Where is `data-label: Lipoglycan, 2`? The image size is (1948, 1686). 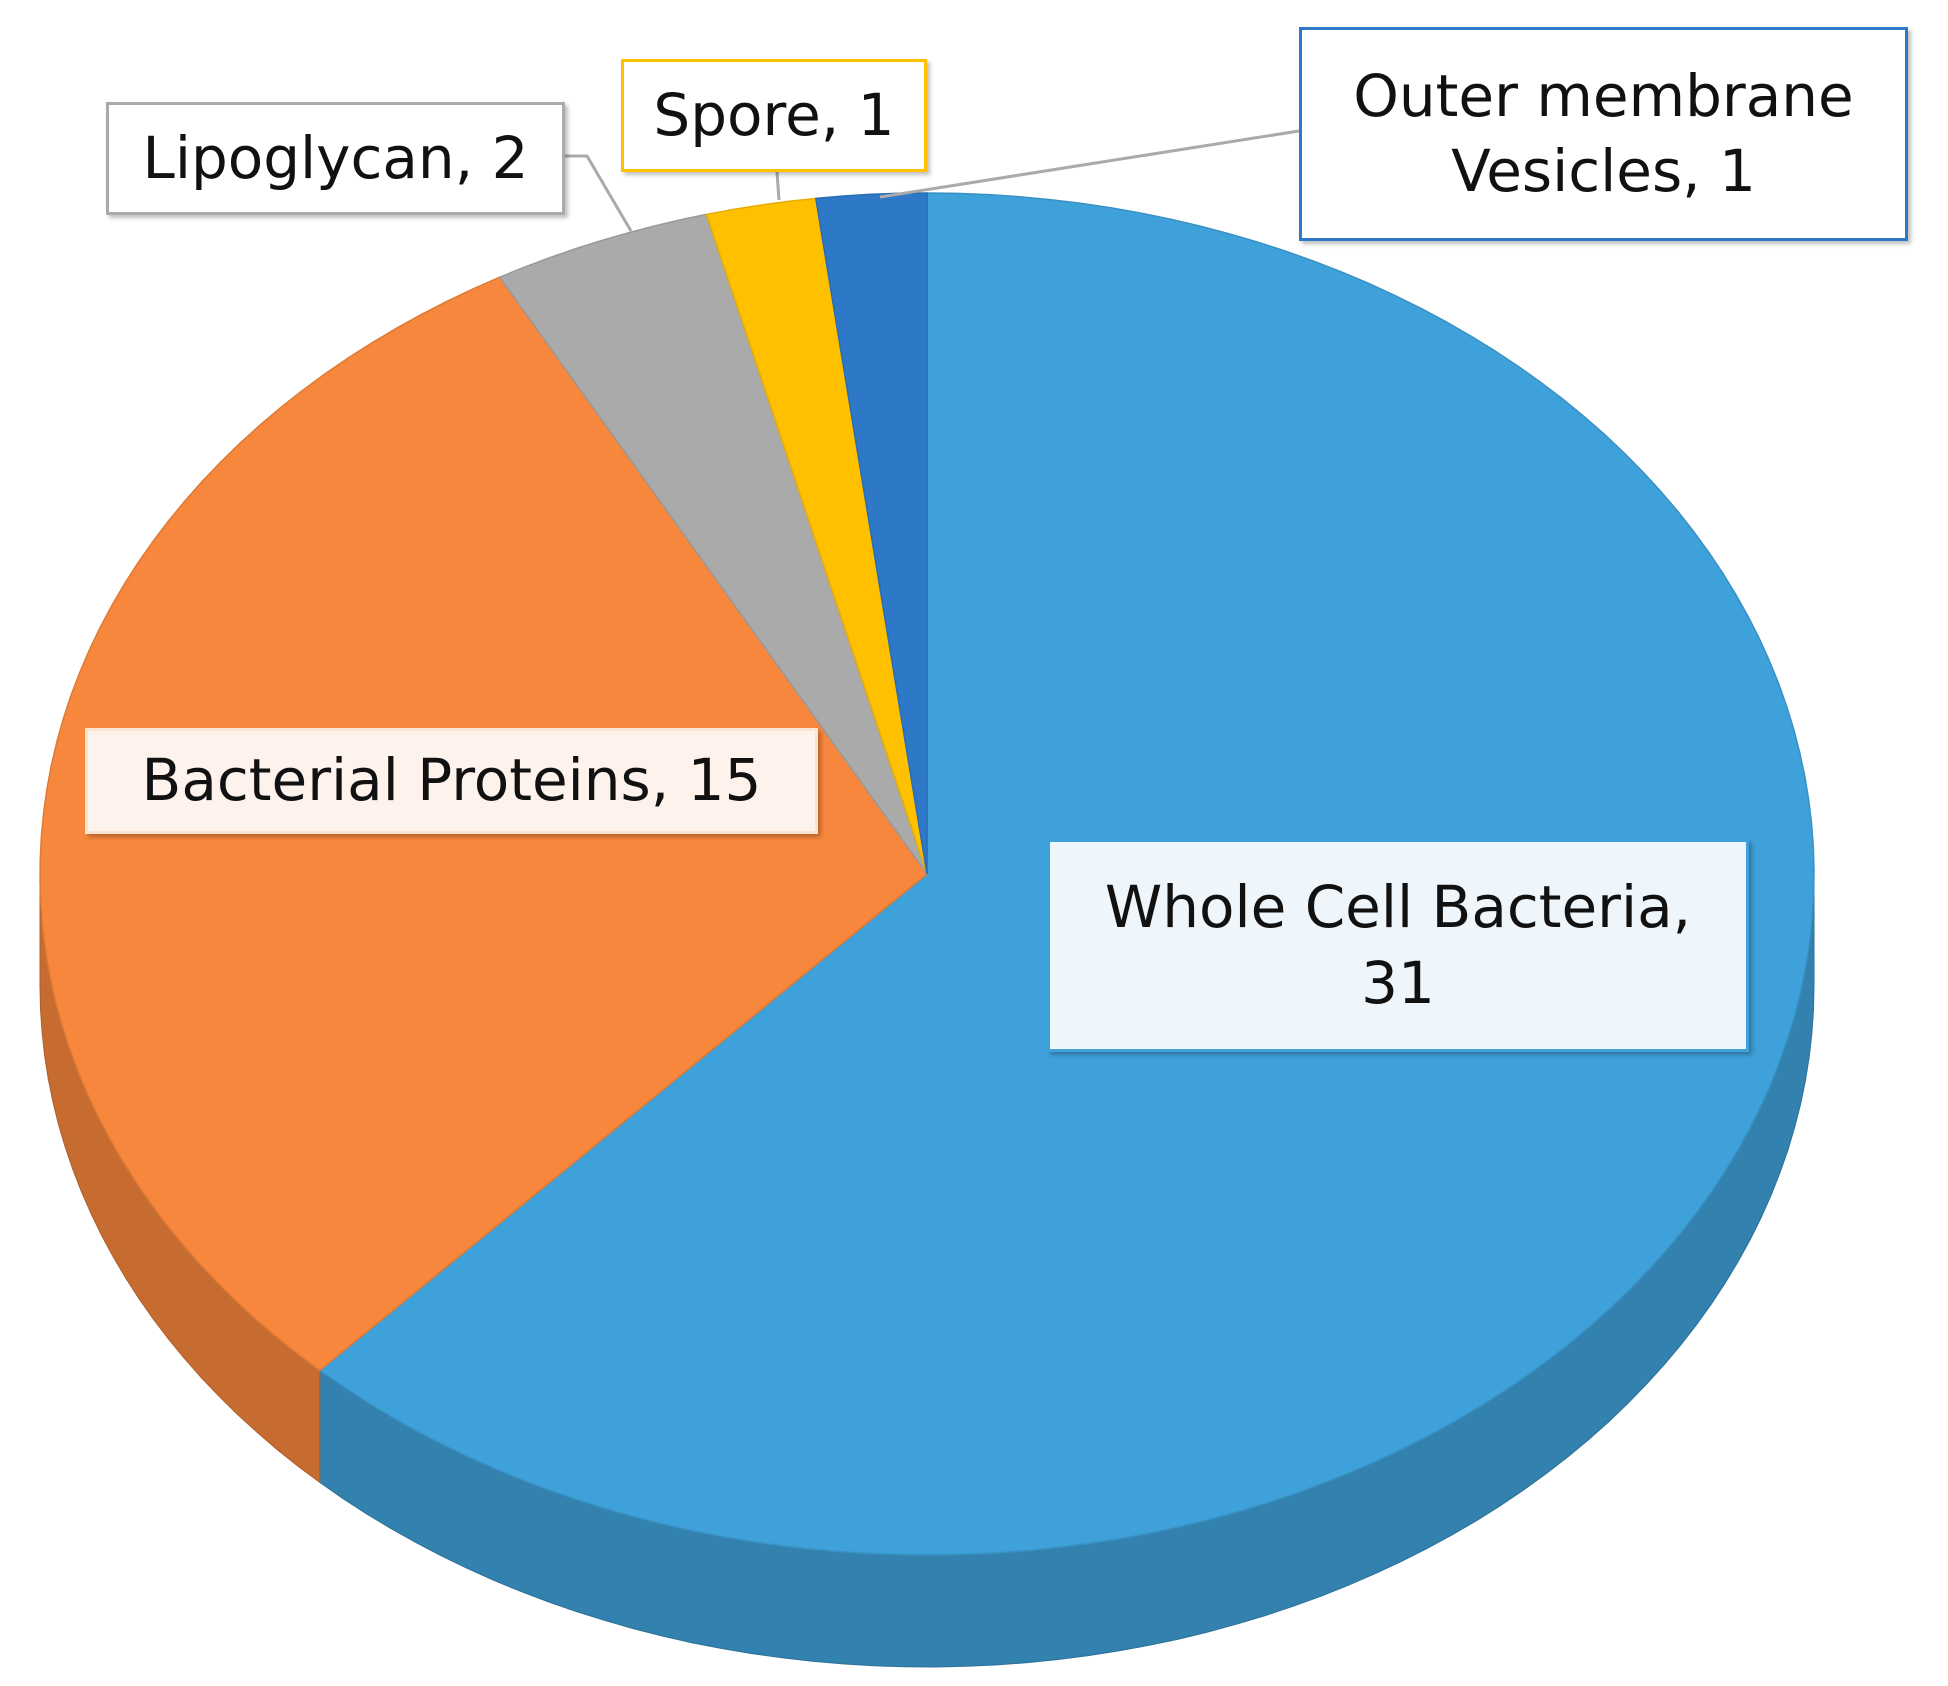 data-label: Lipoglycan, 2 is located at coordinates (335, 158).